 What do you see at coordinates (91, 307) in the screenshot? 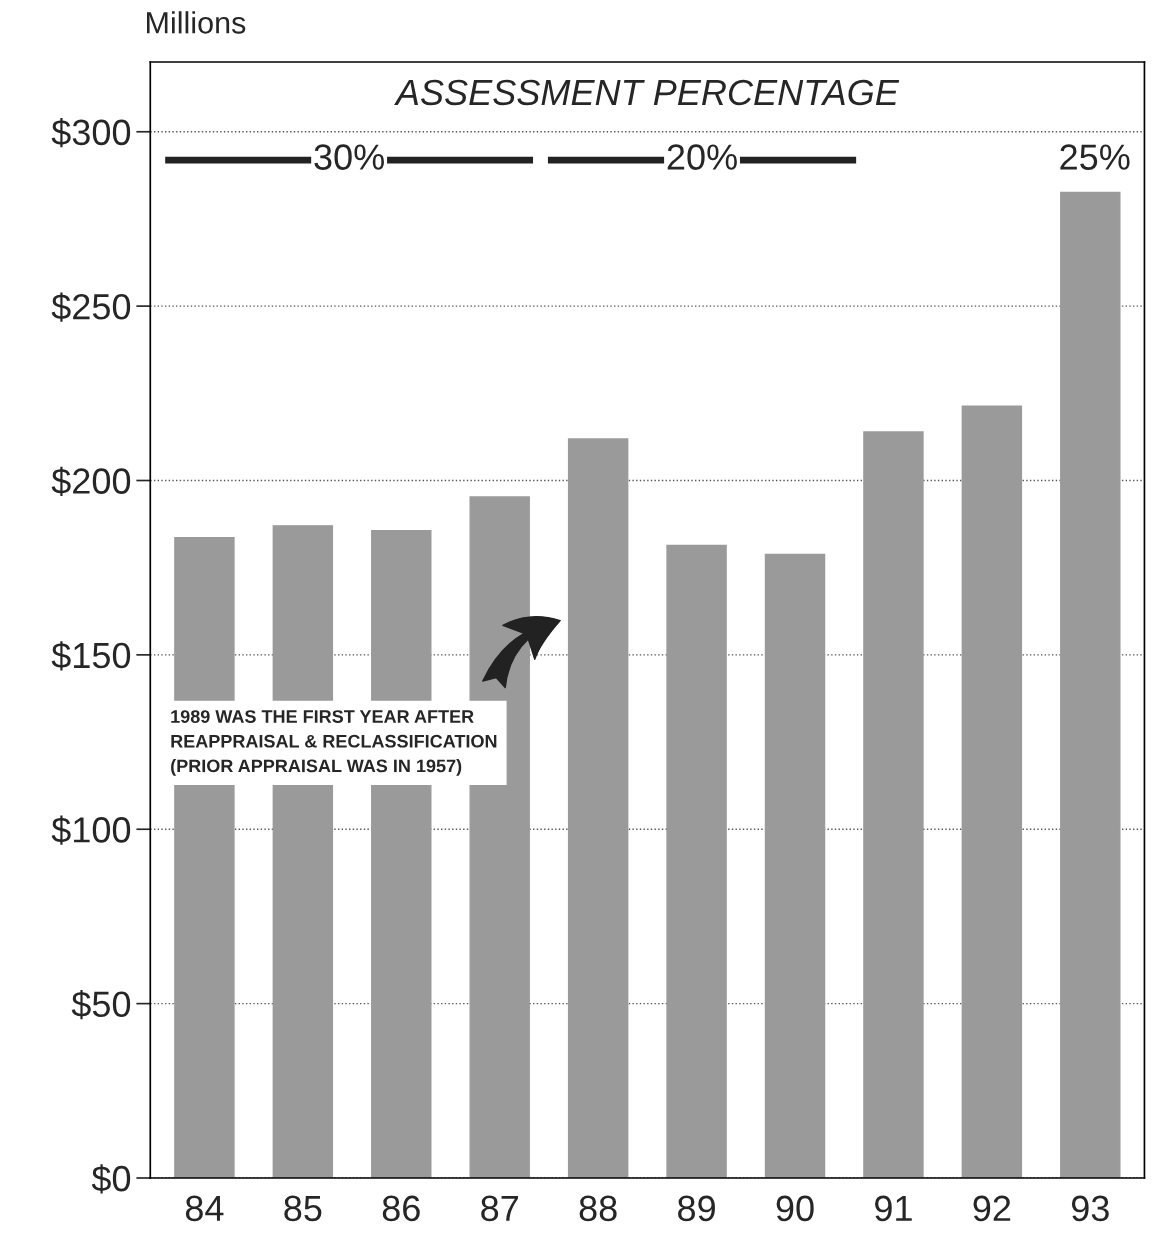
I see `y-tick-label: $250` at bounding box center [91, 307].